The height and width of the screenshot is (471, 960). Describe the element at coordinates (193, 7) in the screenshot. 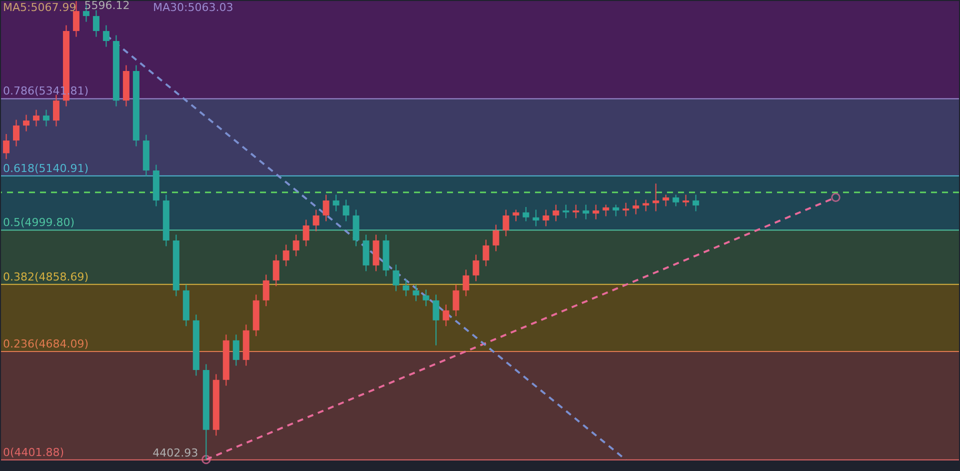

I see `annotation: MA30:5063.03` at that location.